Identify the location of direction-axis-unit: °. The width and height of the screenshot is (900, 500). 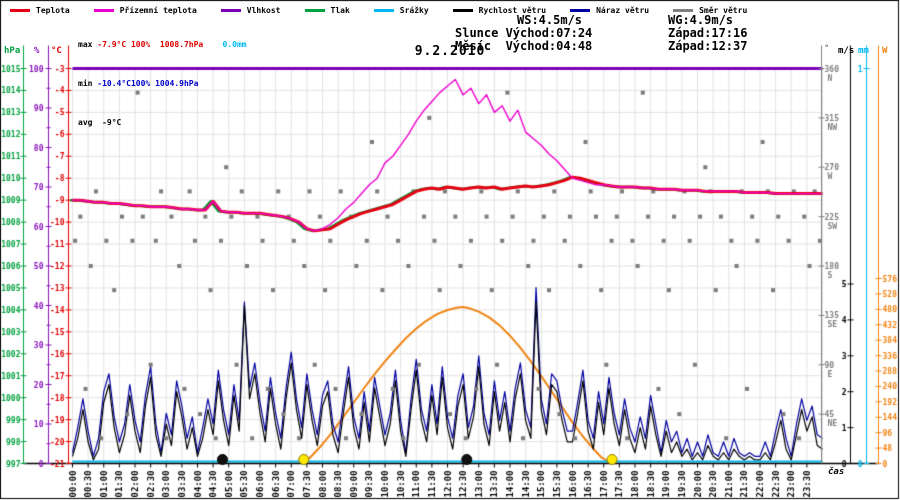
(827, 49).